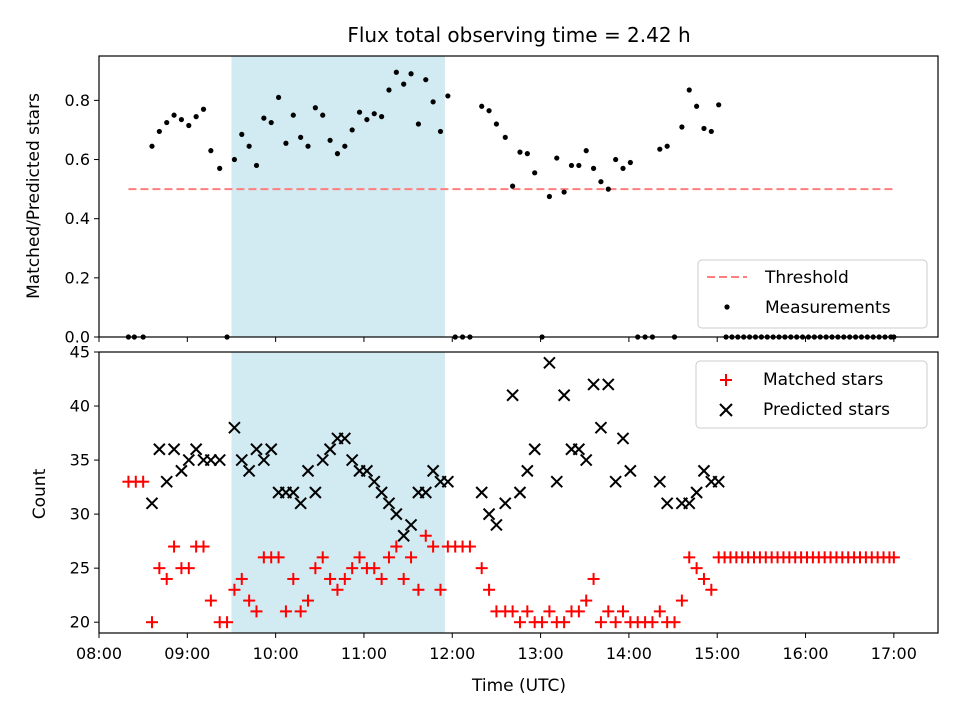 The image size is (960, 720). I want to click on legend-matched-label: Matched stars, so click(823, 380).